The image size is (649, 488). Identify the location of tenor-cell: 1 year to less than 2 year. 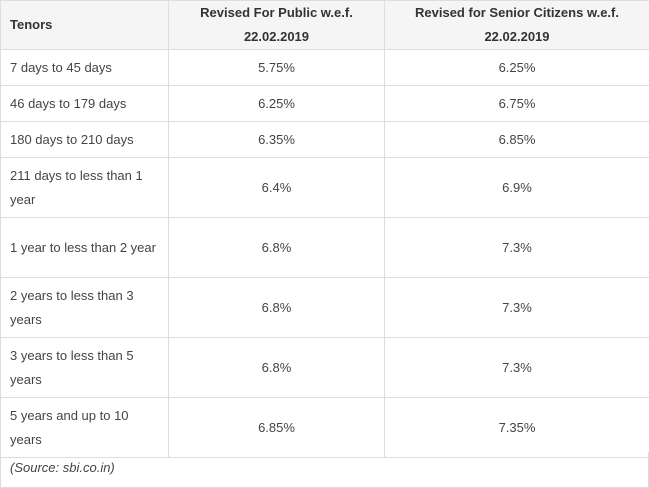
(84, 247).